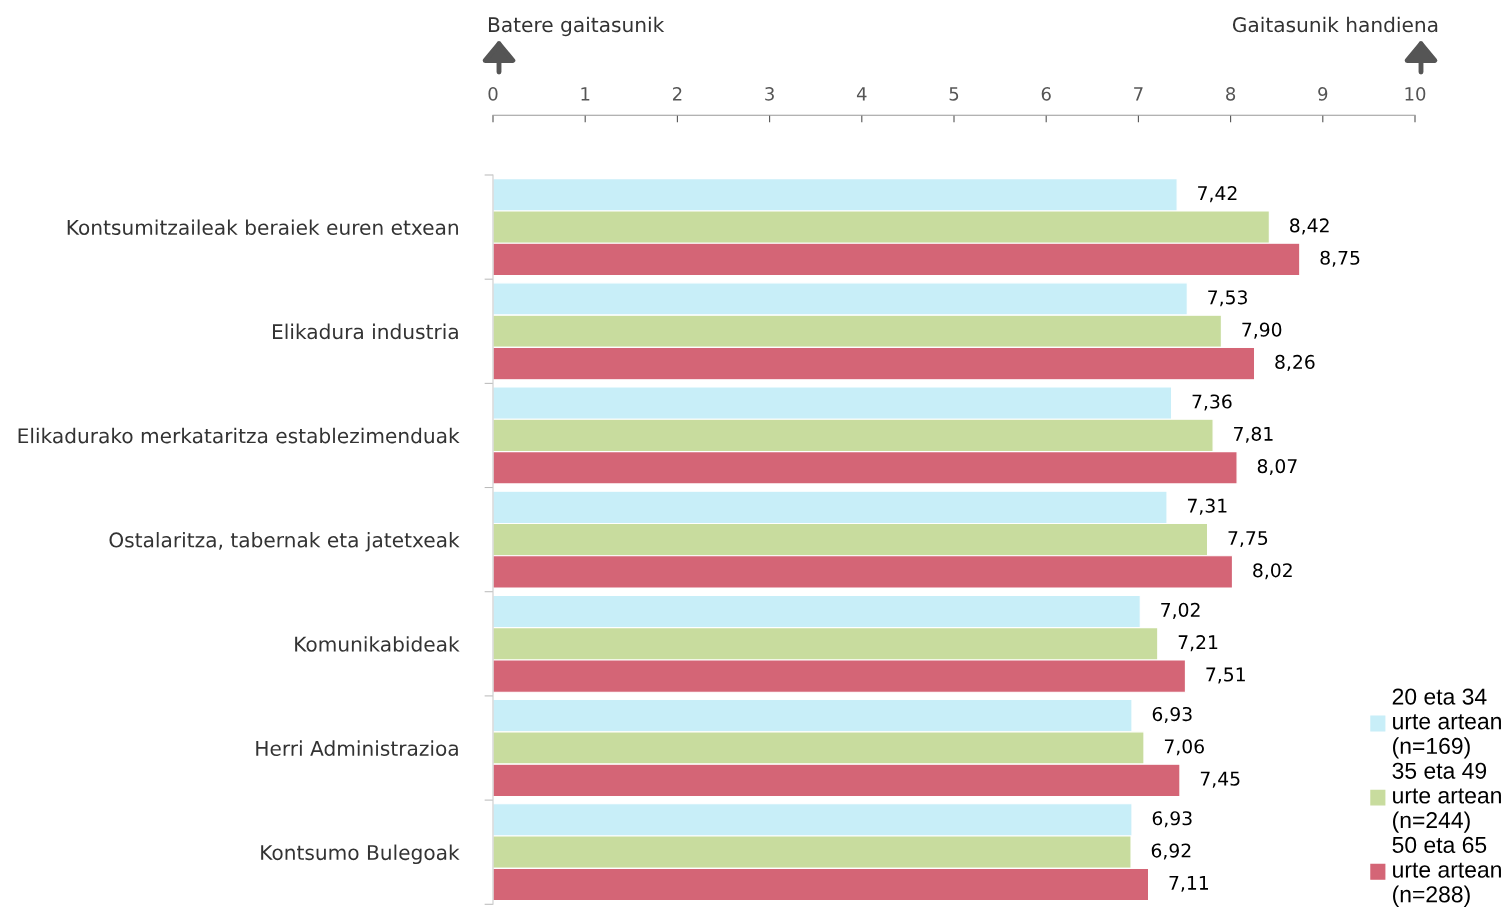 Image resolution: width=1507 pixels, height=907 pixels. I want to click on data-label: 6,92, so click(1171, 851).